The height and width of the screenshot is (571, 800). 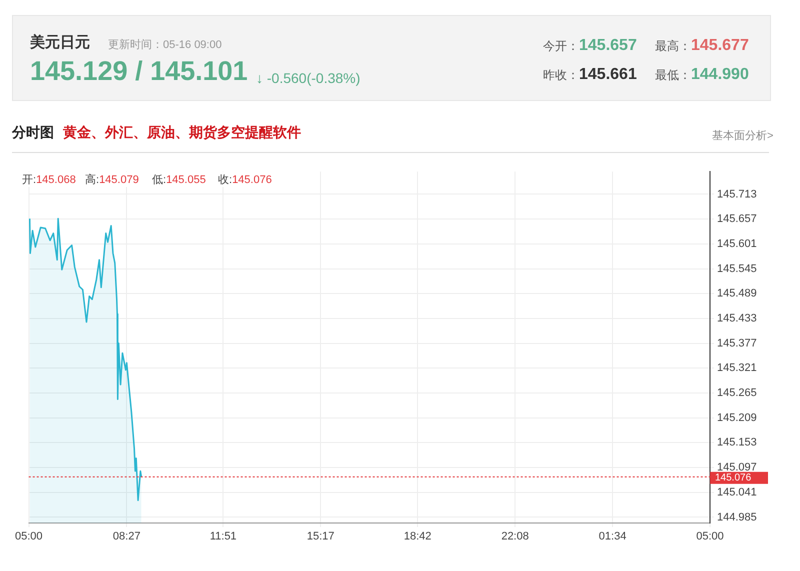 I want to click on ref-line-label: 145.076, so click(x=733, y=478).